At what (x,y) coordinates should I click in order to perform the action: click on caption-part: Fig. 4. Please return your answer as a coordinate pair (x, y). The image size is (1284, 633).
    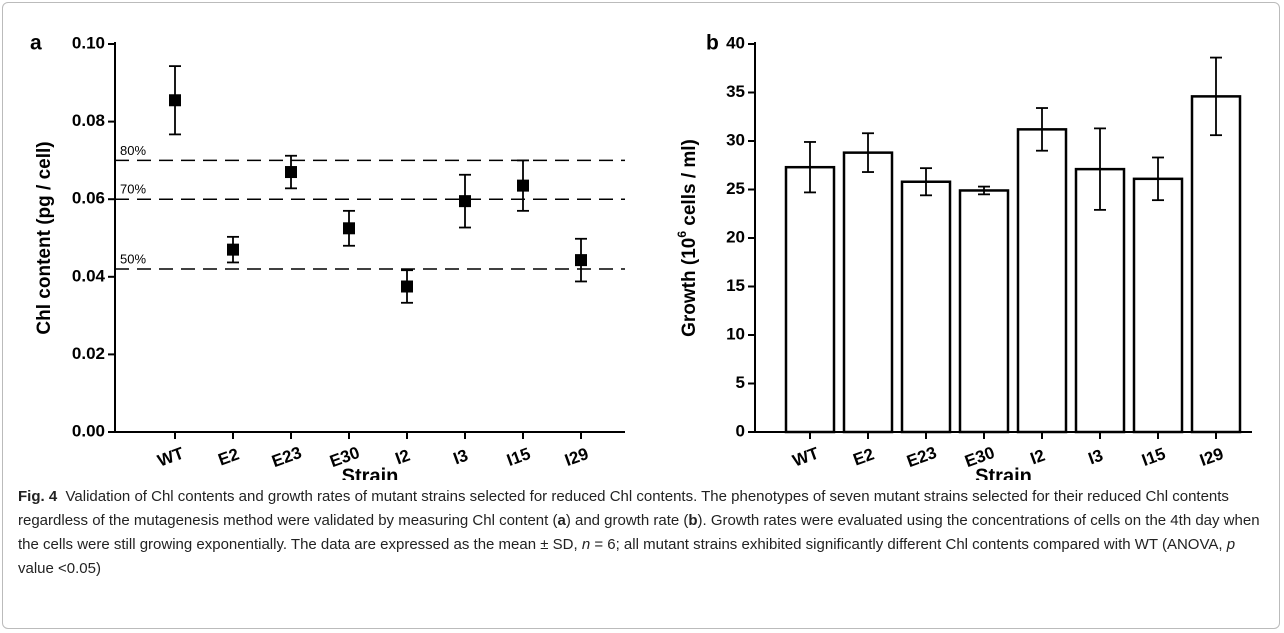
    Looking at the image, I should click on (38, 496).